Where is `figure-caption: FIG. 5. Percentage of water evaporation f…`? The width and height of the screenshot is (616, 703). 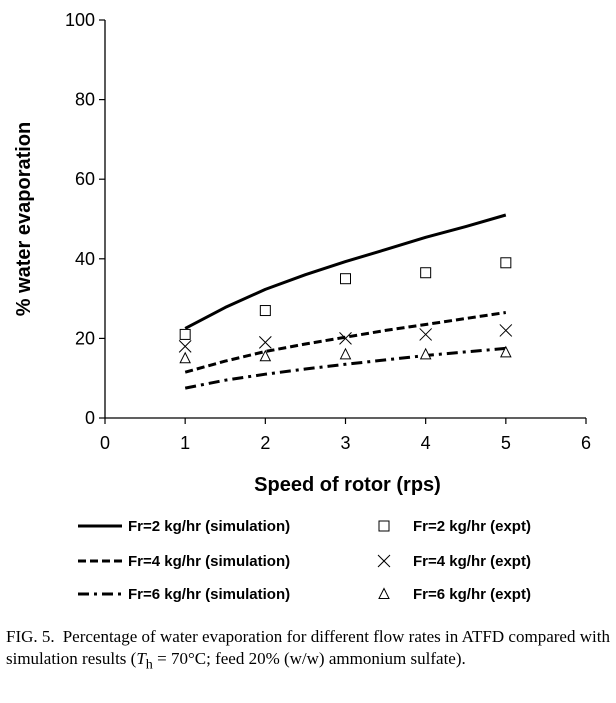
figure-caption: FIG. 5. Percentage of water evaporation f… is located at coordinates (308, 650).